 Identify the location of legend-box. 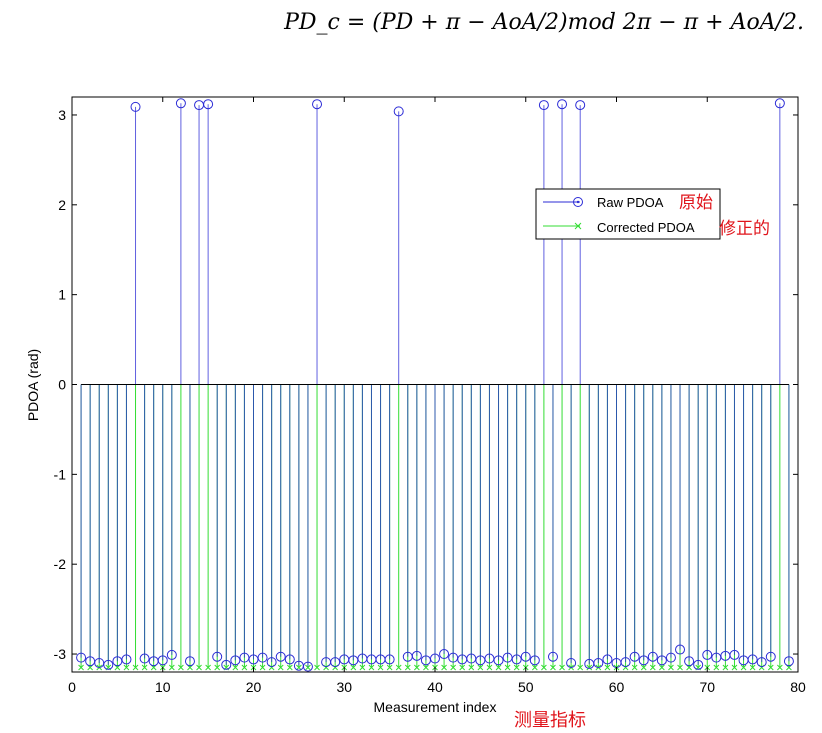
(628, 214).